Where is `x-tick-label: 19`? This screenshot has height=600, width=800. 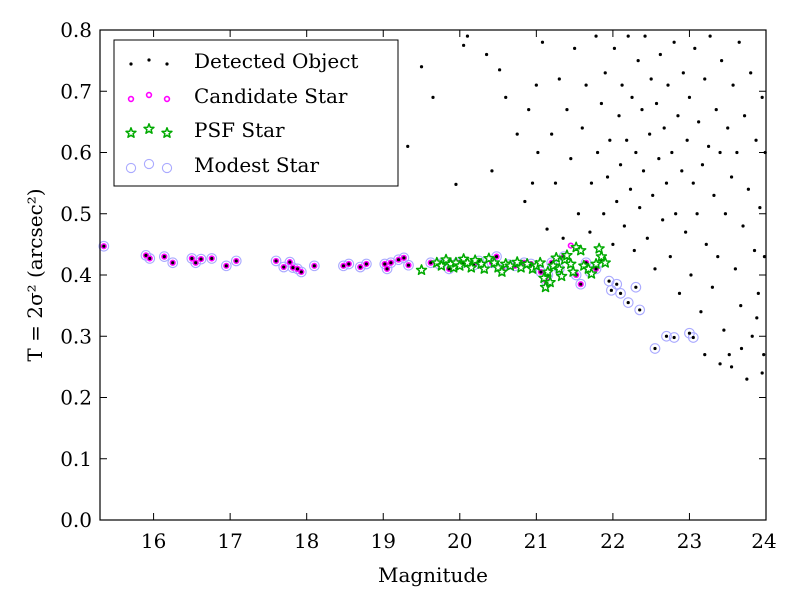 x-tick-label: 19 is located at coordinates (383, 541).